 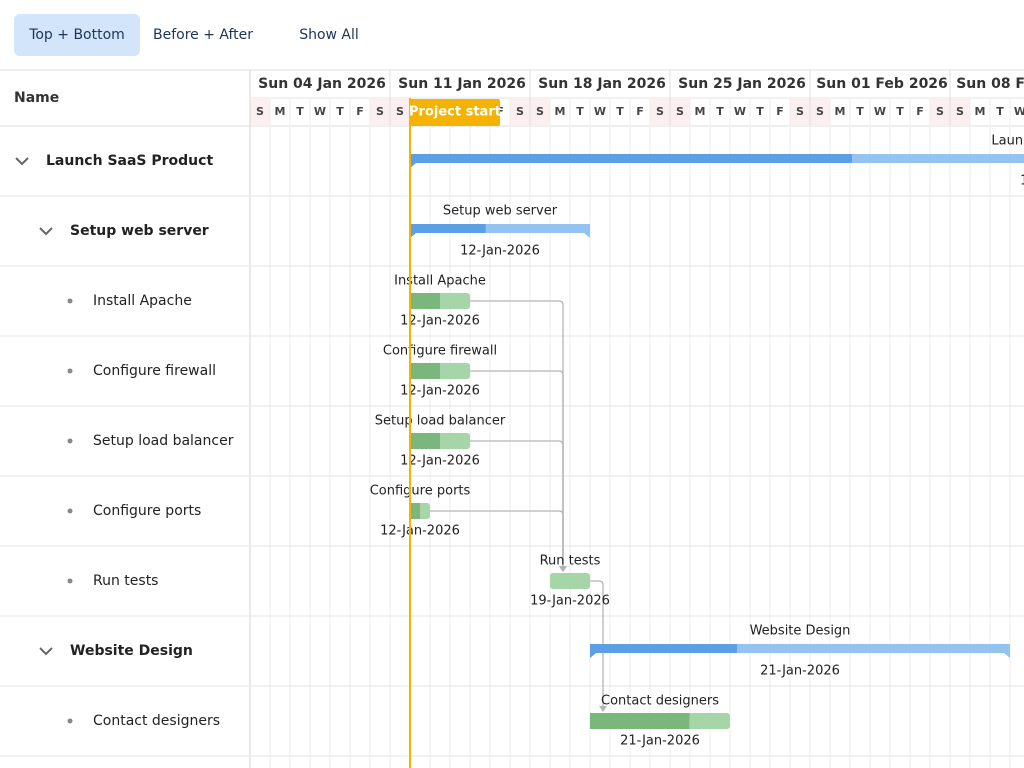 What do you see at coordinates (990, 84) in the screenshot?
I see `week-label: Sun 08 Feb 2026` at bounding box center [990, 84].